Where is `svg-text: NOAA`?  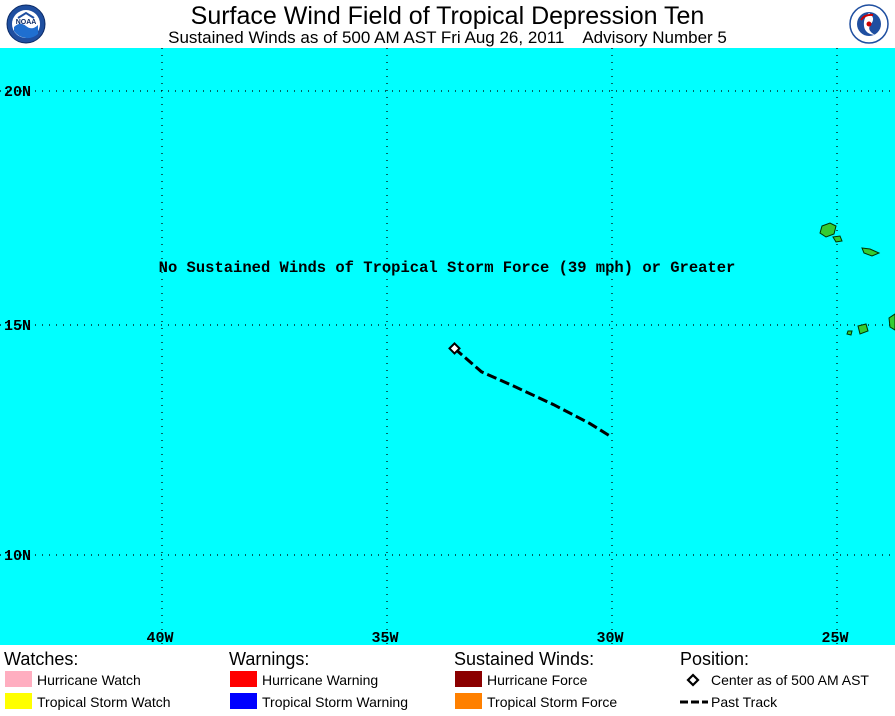
svg-text: NOAA is located at coordinates (26, 22).